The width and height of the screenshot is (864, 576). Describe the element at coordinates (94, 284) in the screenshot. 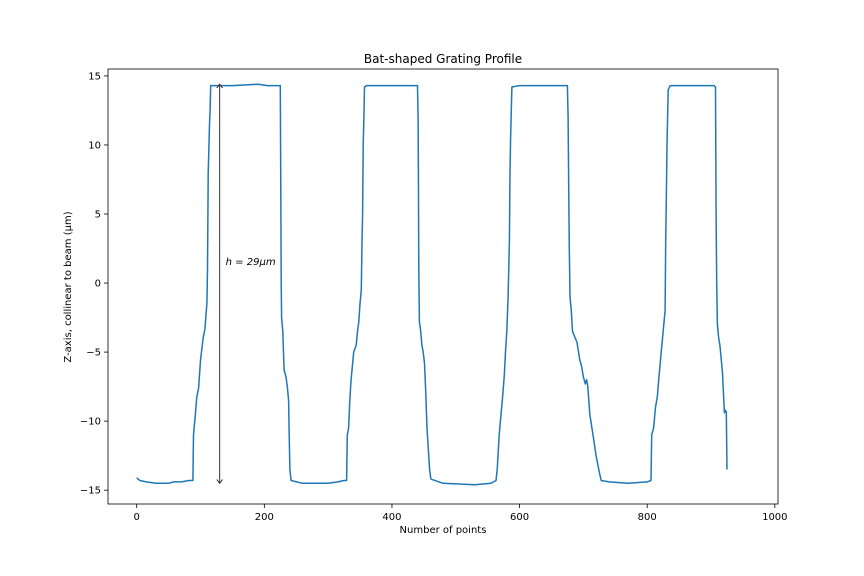

I see `y-axis-ticks: −15 −10 −5 0 5 10 15` at that location.